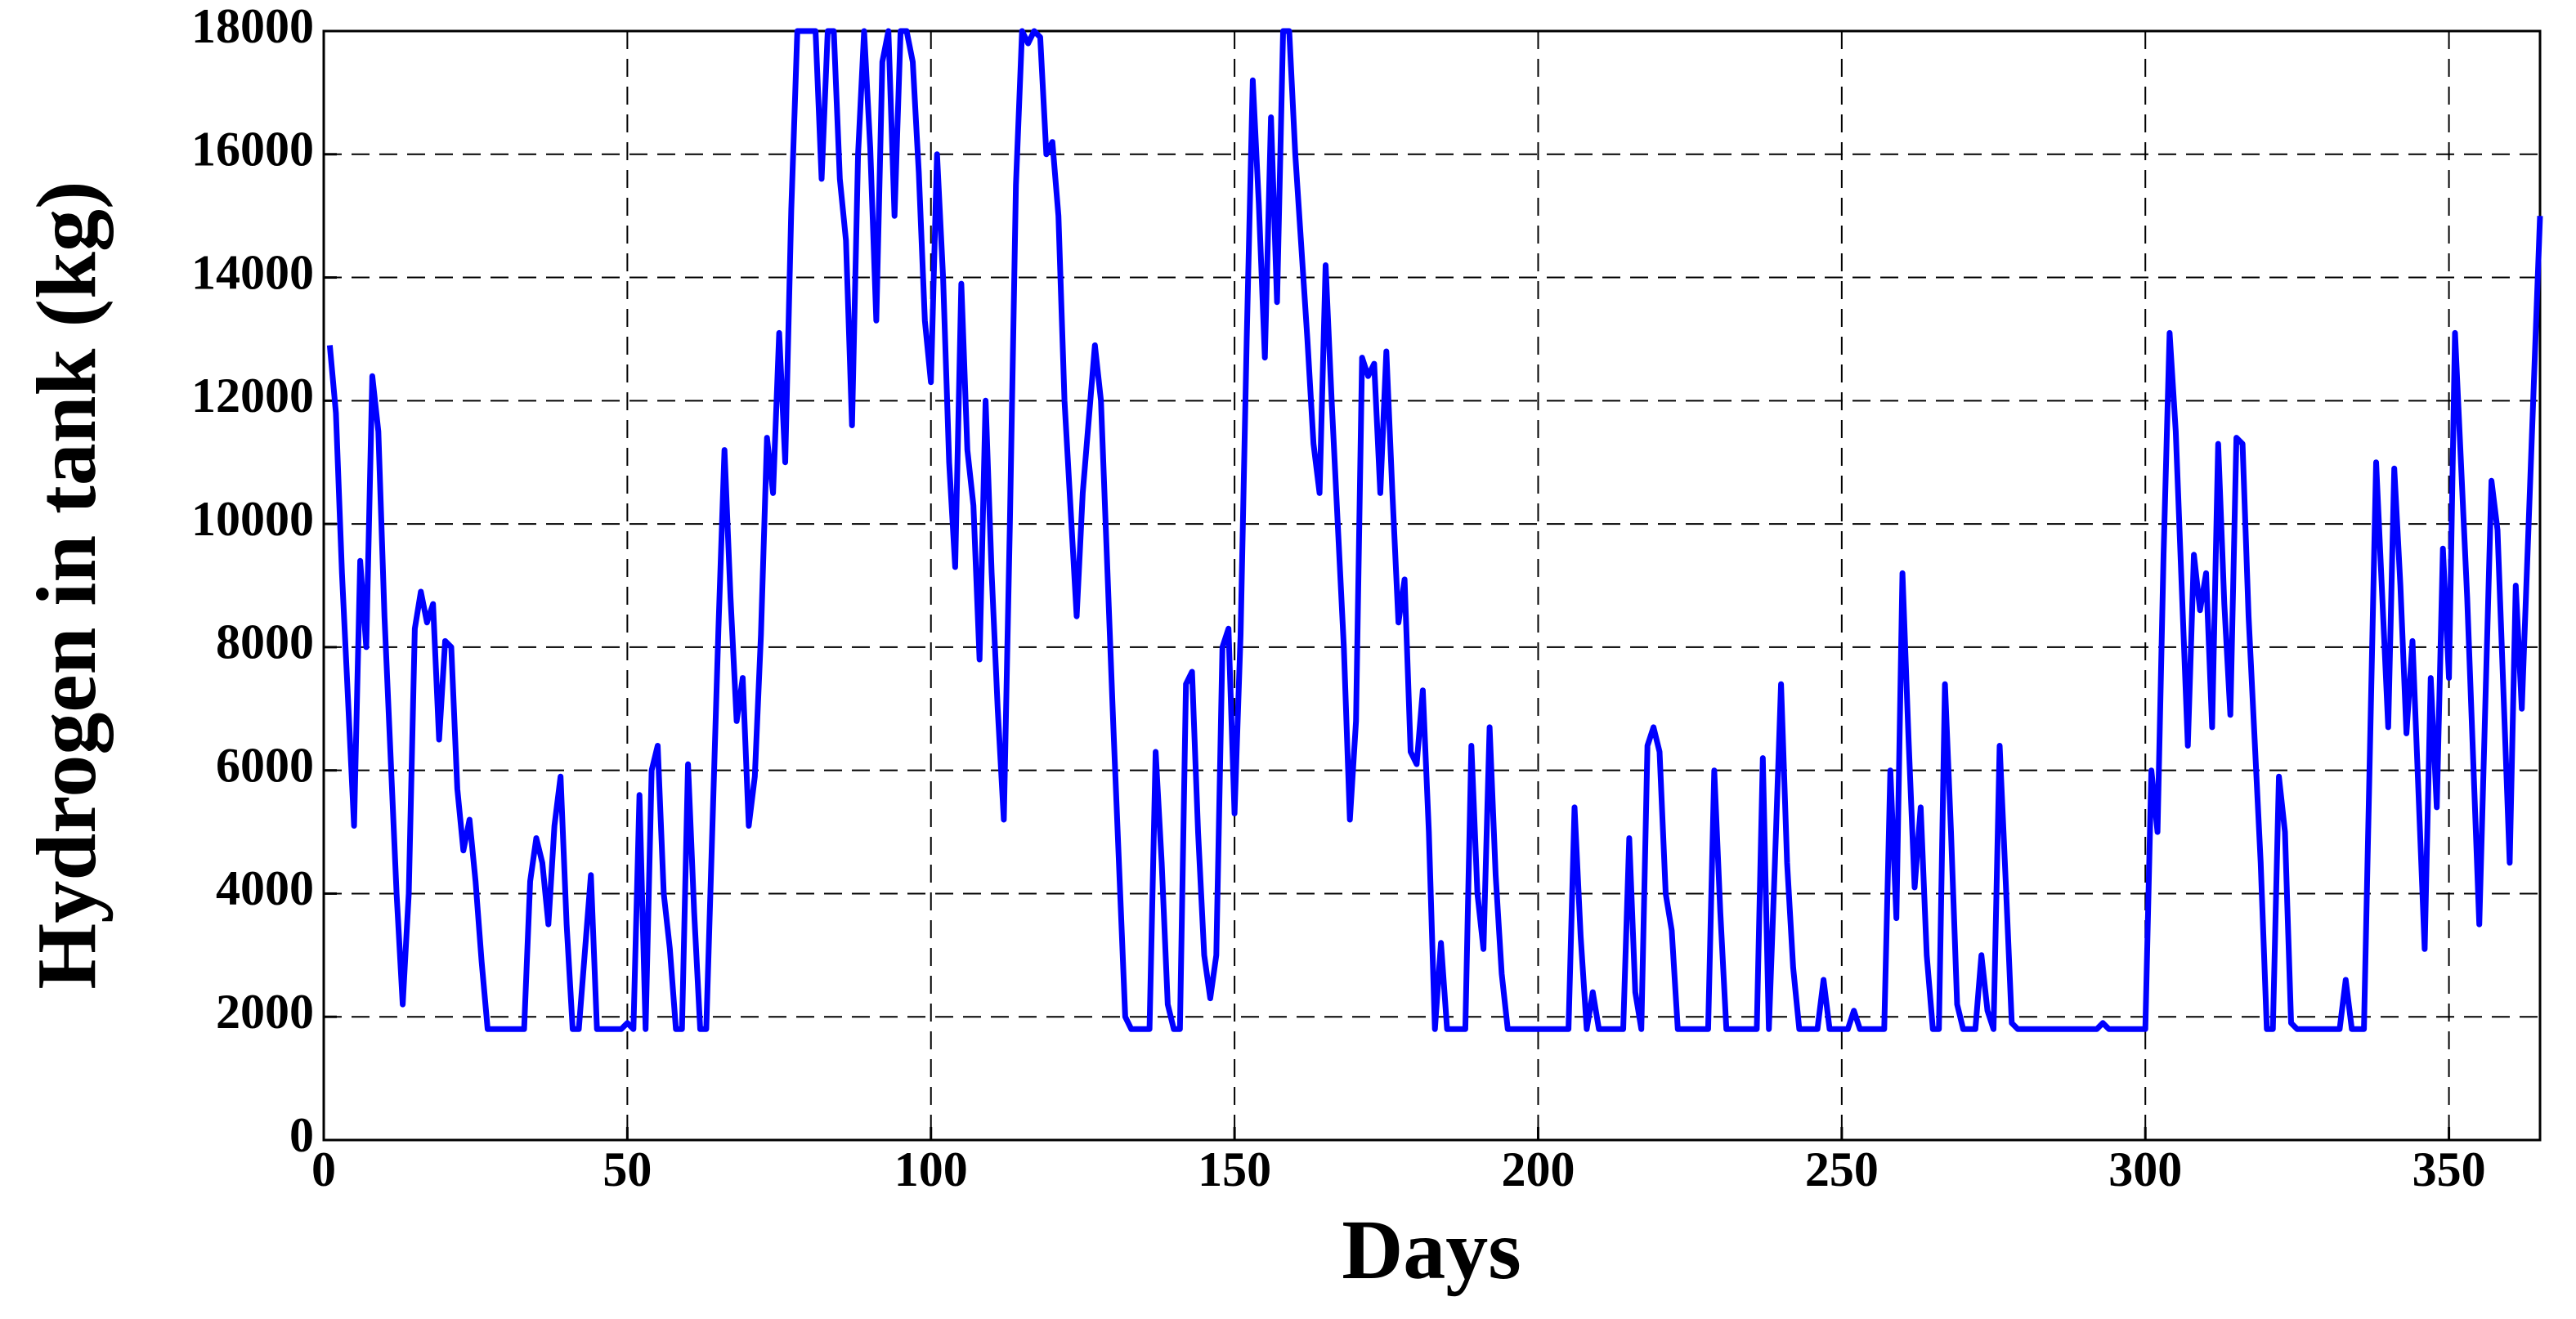 The image size is (2576, 1319). Describe the element at coordinates (1842, 1169) in the screenshot. I see `x-tick-label: 250` at that location.